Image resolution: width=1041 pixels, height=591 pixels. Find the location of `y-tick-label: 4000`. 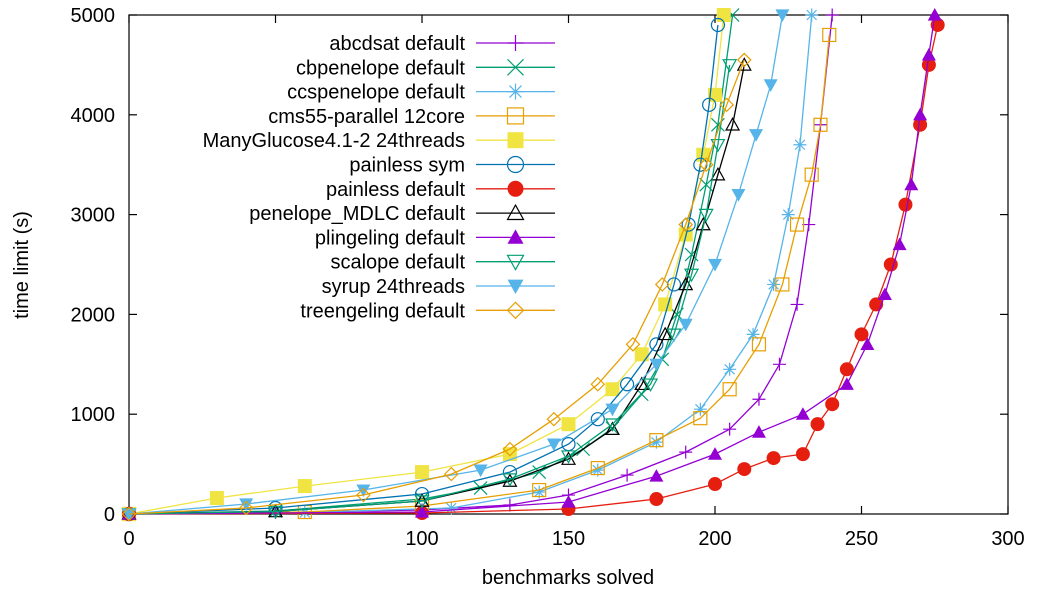

y-tick-label: 4000 is located at coordinates (93, 116).